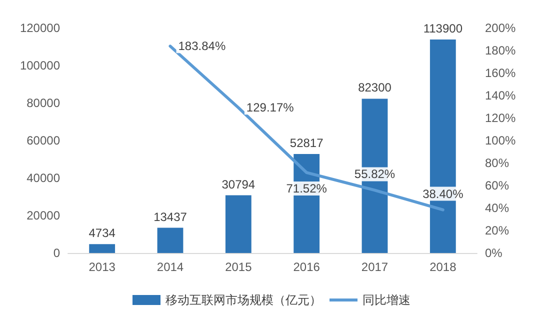  I want to click on legend-label: 移动互联网市场规模（亿元）, so click(244, 300).